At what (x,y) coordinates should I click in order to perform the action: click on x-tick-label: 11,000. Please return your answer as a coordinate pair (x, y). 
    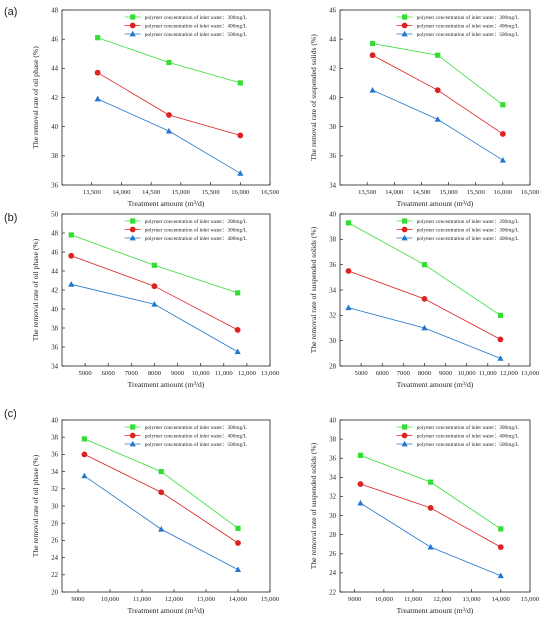
    Looking at the image, I should click on (142, 599).